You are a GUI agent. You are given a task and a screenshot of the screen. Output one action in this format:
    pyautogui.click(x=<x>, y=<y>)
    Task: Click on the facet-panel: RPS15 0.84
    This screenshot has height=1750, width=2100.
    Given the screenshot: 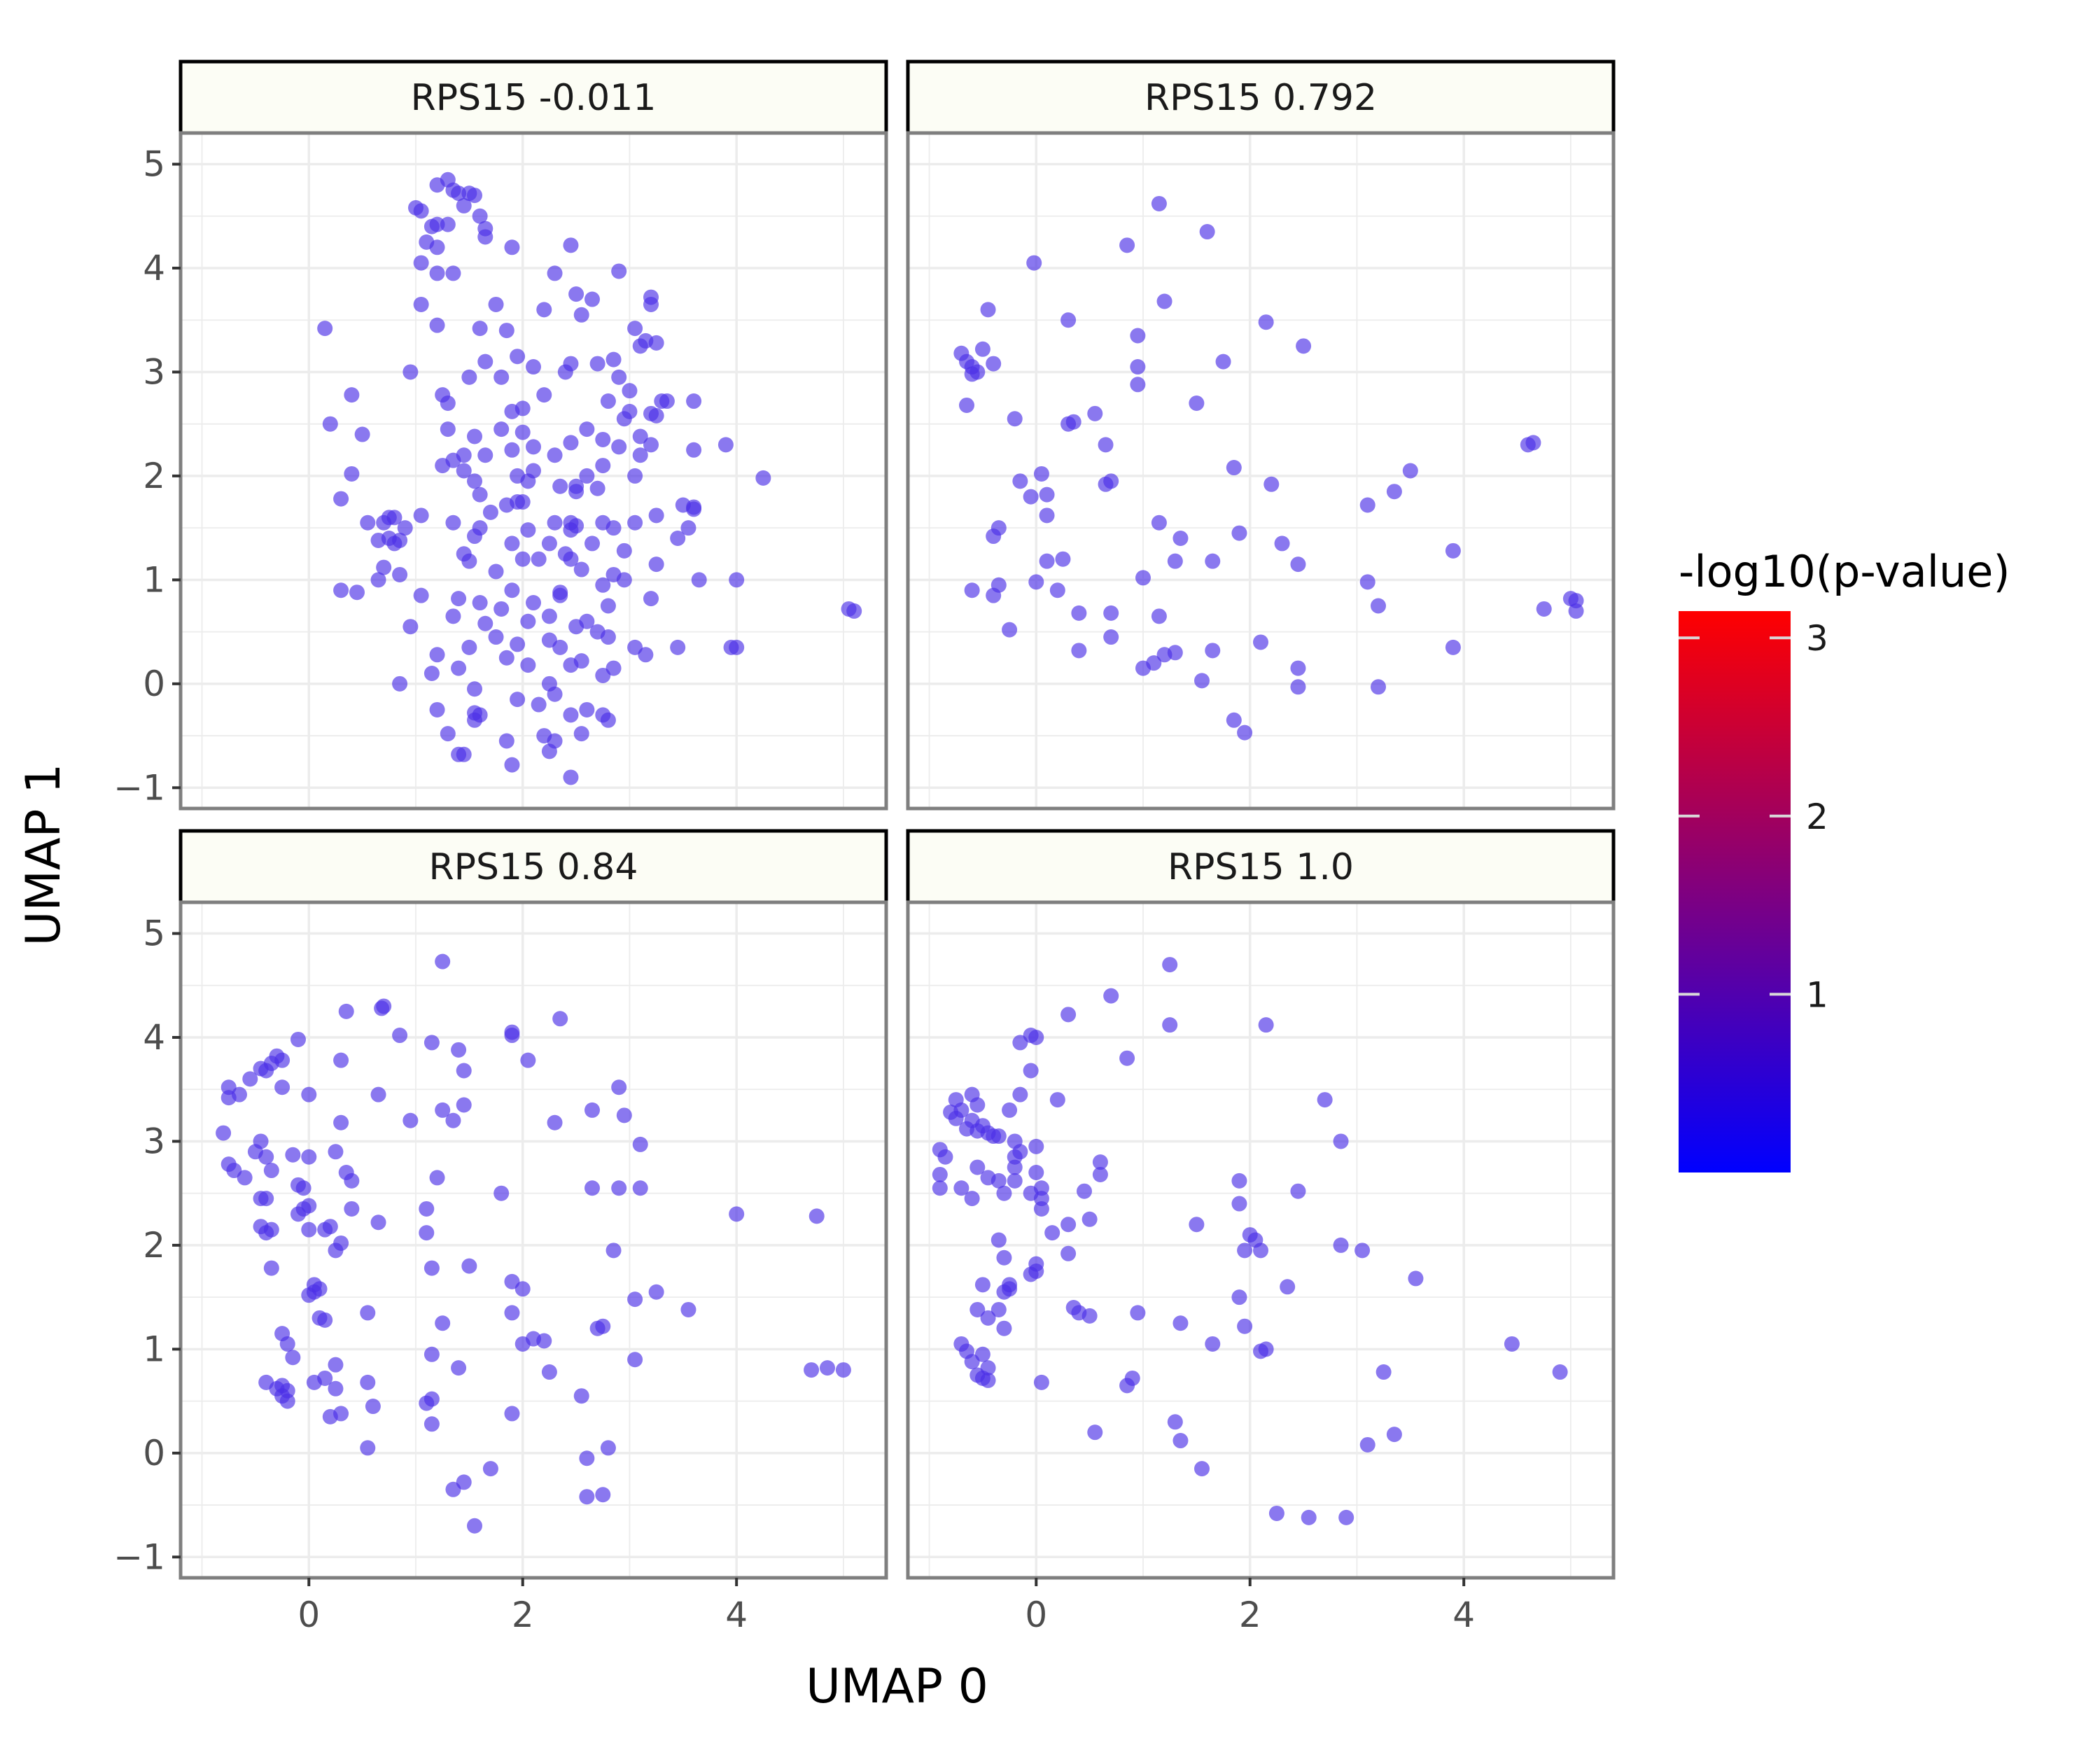 What is the action you would take?
    pyautogui.click(x=533, y=1204)
    